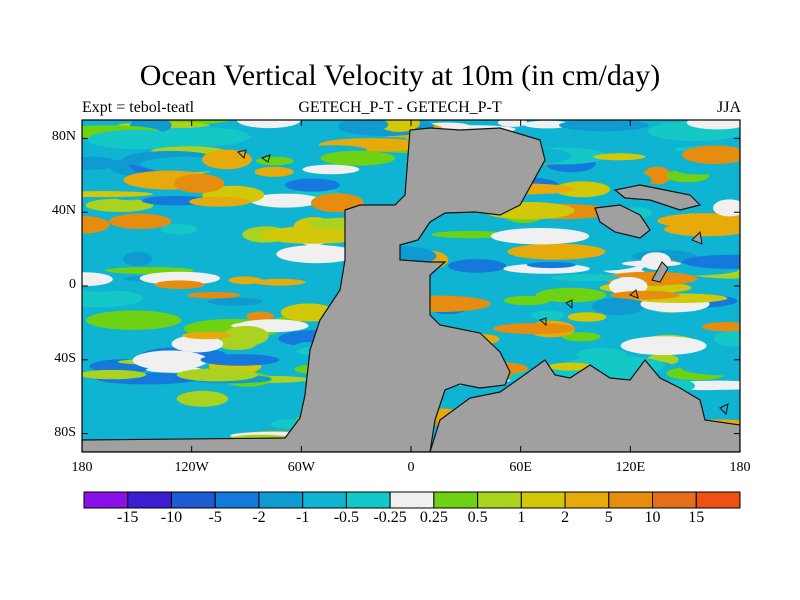  I want to click on dataset-label: GETECH_P-T - GETECH_P-T, so click(400, 107).